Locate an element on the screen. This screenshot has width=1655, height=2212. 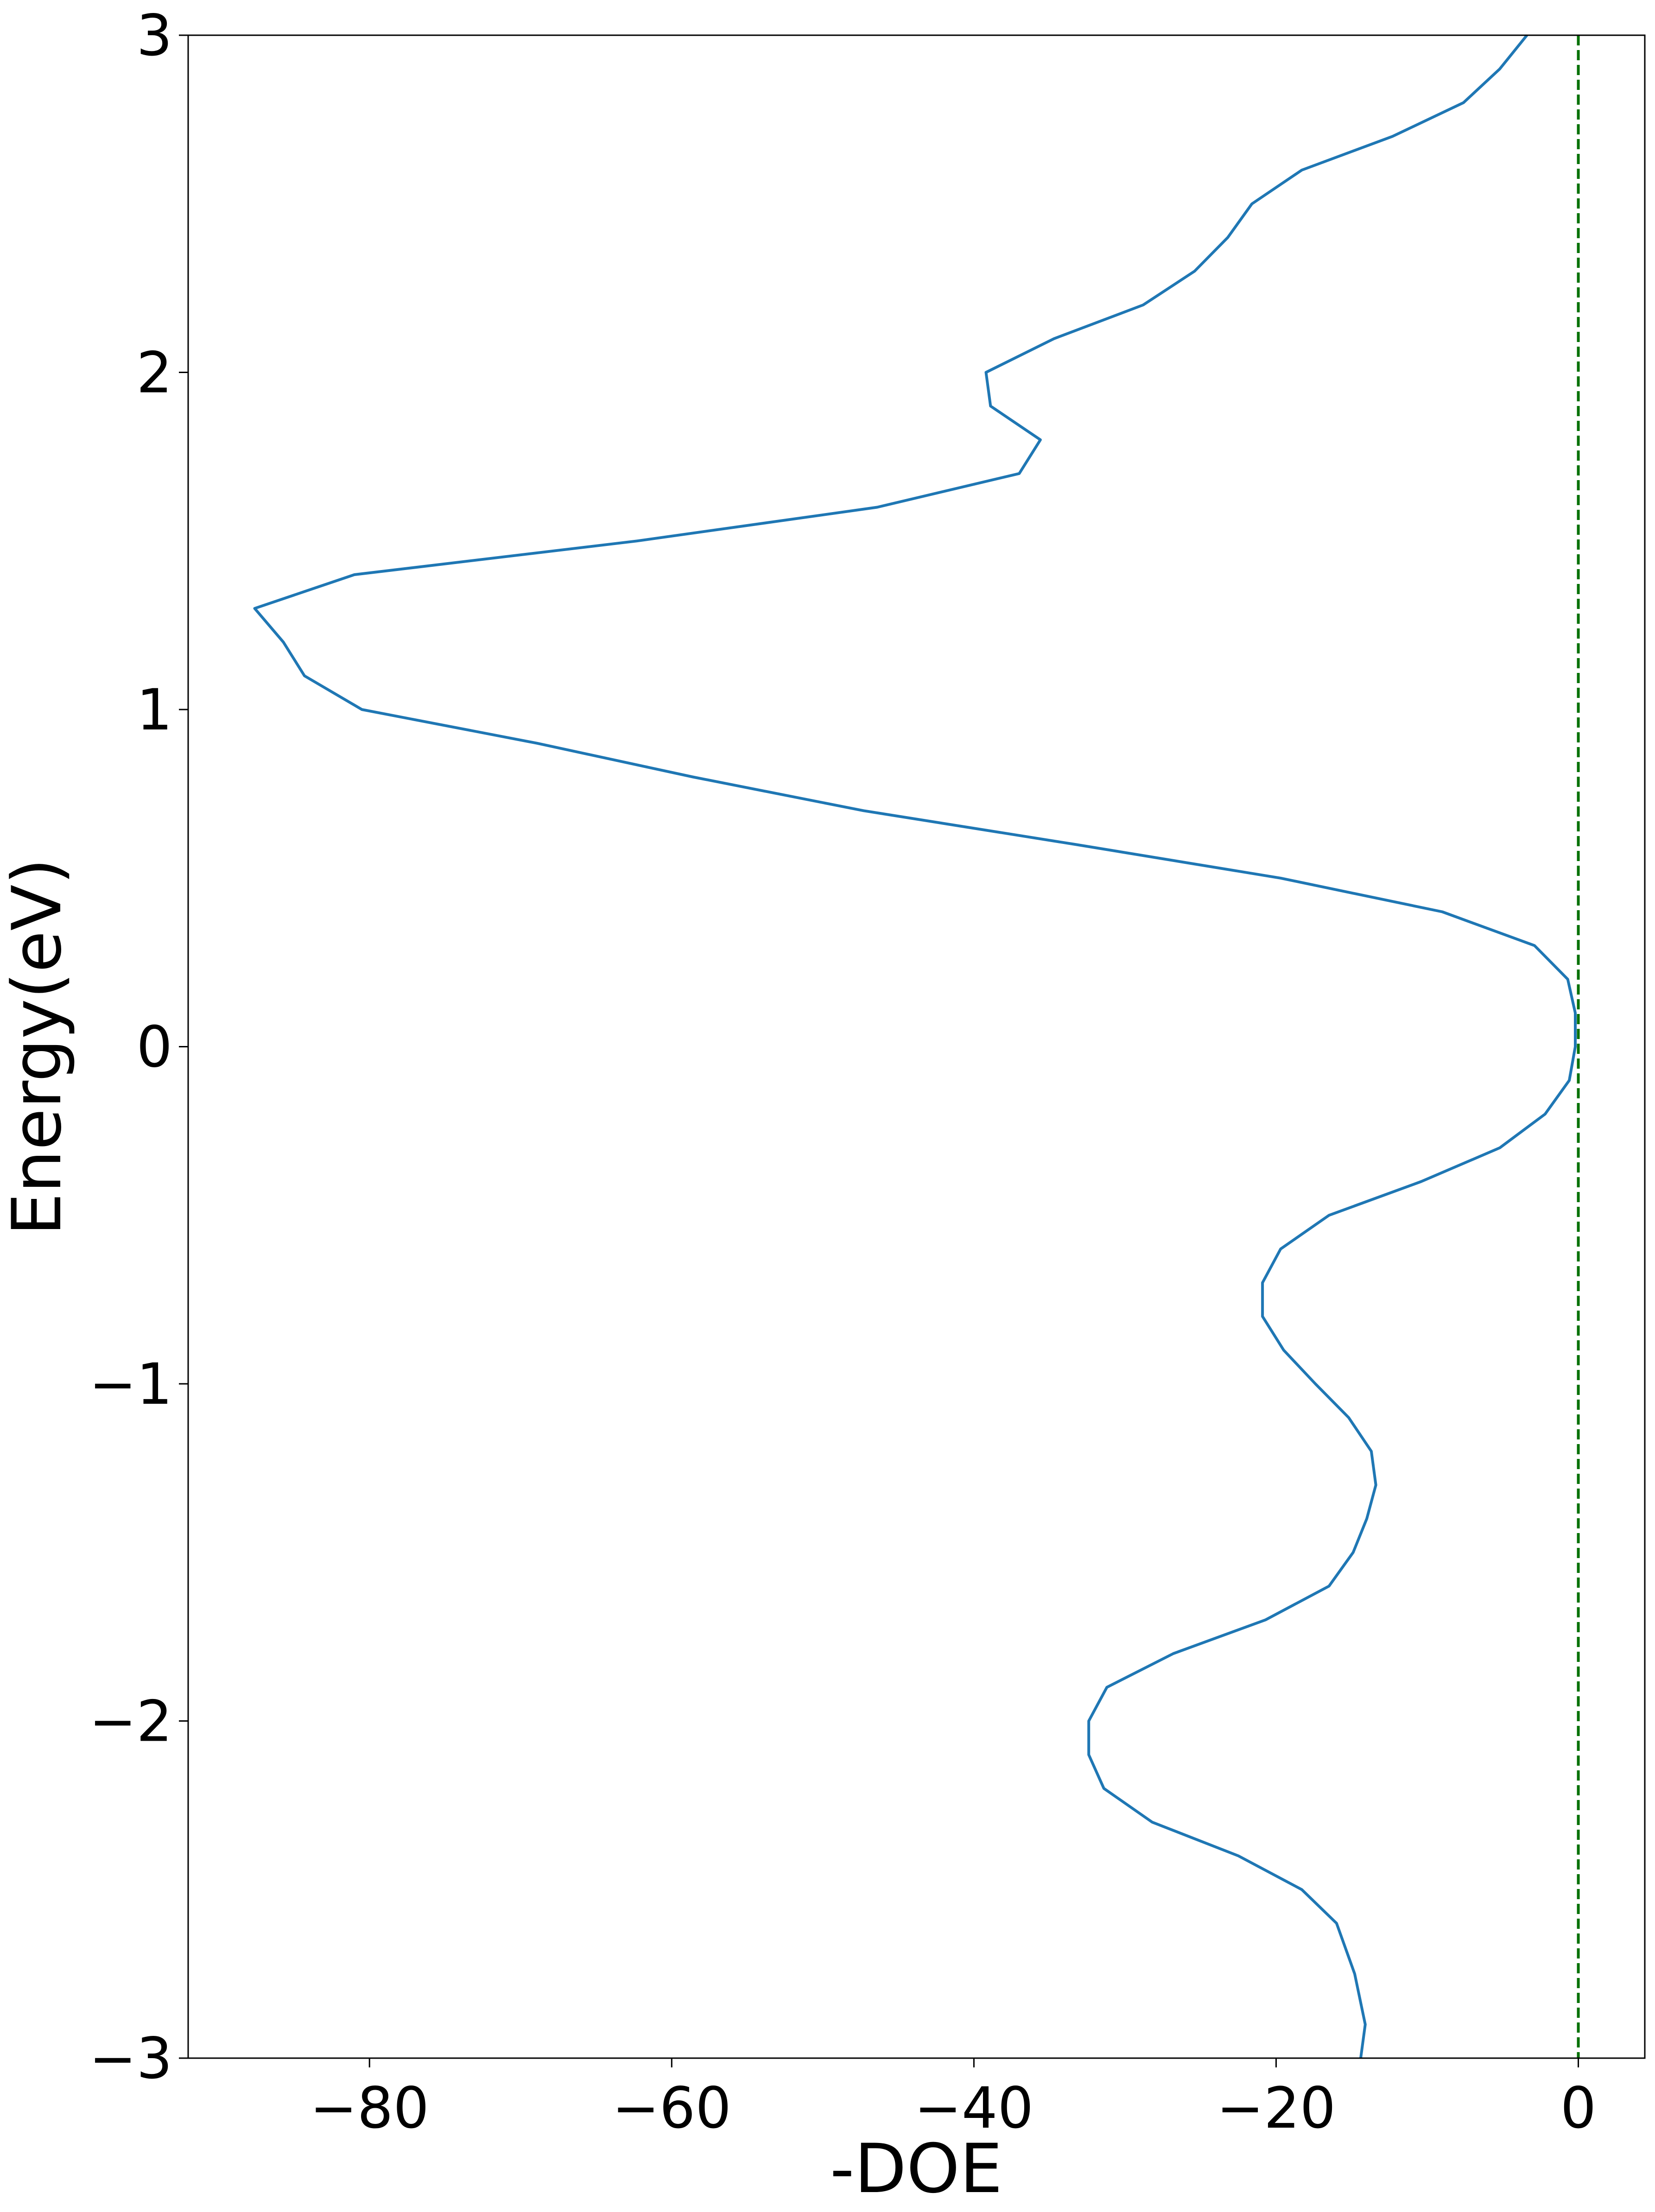
x-axis-label: -DOE is located at coordinates (916, 2169).